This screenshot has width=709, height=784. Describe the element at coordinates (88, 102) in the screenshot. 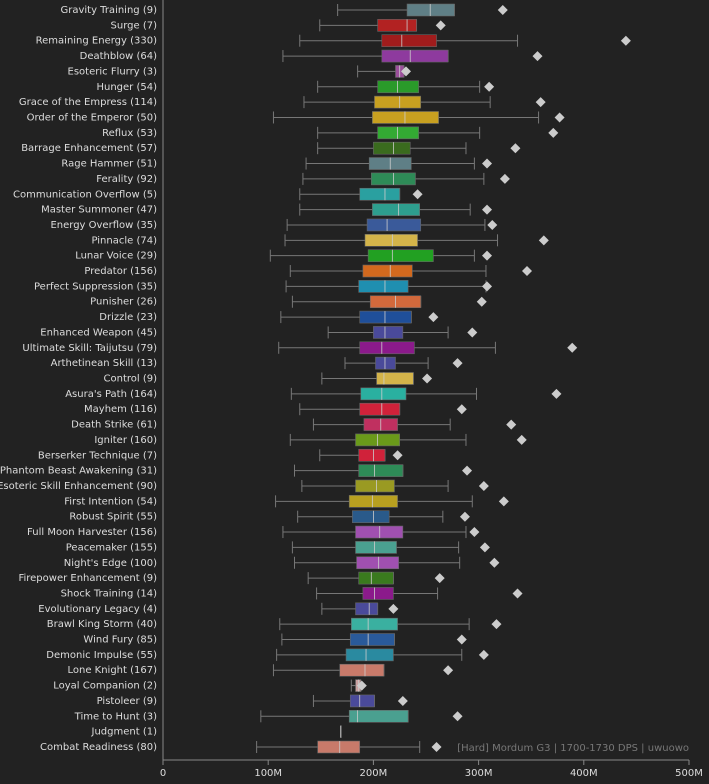

I see `y-tick-label: Grace of the Empress (114)` at that location.